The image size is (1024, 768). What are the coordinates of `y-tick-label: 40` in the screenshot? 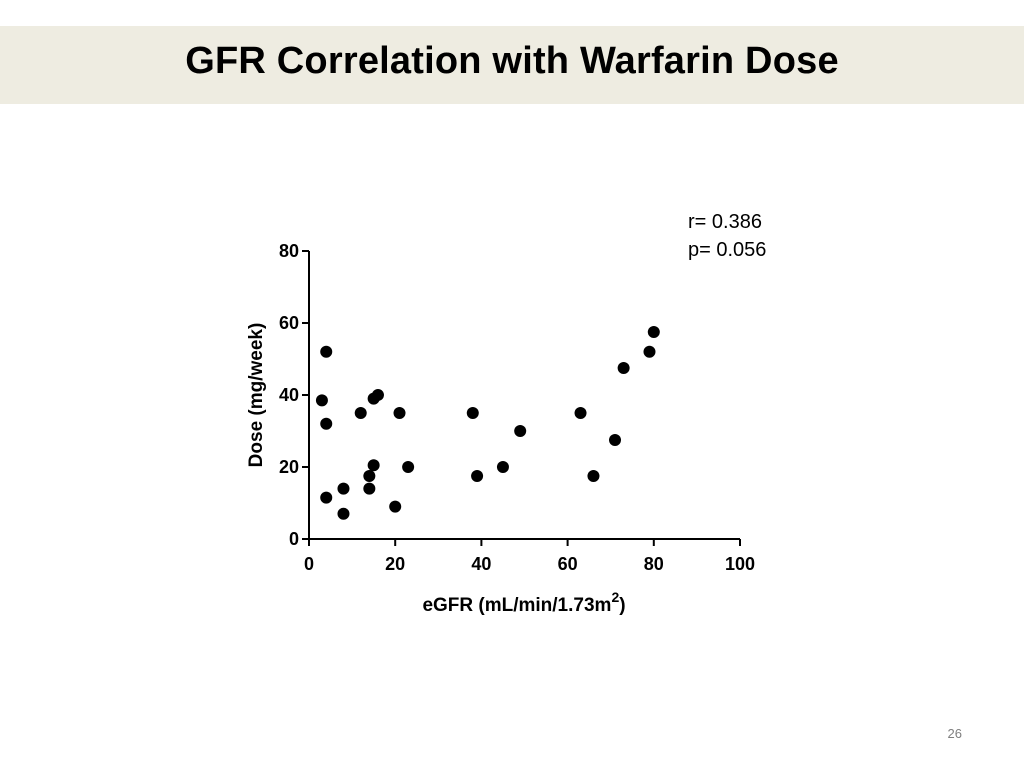 It's located at (289, 395).